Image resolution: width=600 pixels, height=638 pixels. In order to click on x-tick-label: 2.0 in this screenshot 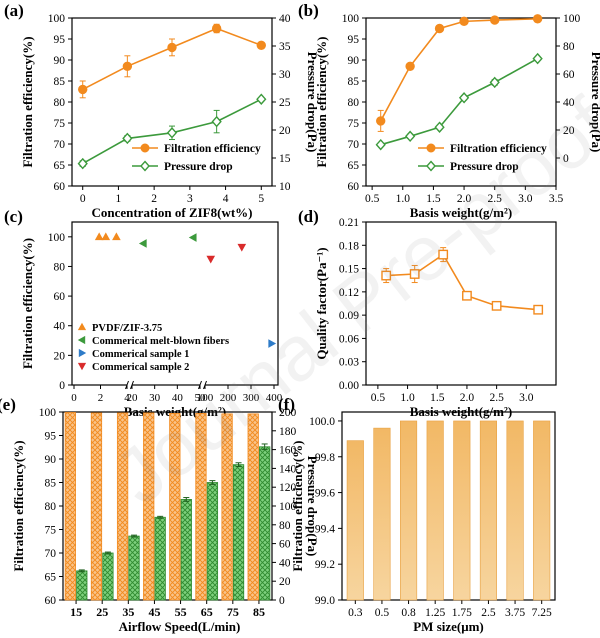, I will do `click(467, 398)`.